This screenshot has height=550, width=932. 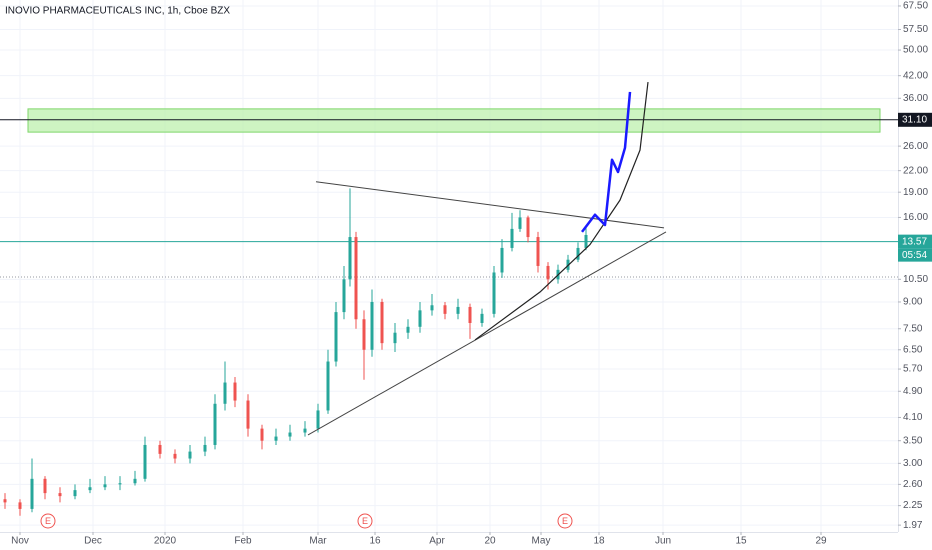 What do you see at coordinates (599, 541) in the screenshot?
I see `x-tick-label: 18` at bounding box center [599, 541].